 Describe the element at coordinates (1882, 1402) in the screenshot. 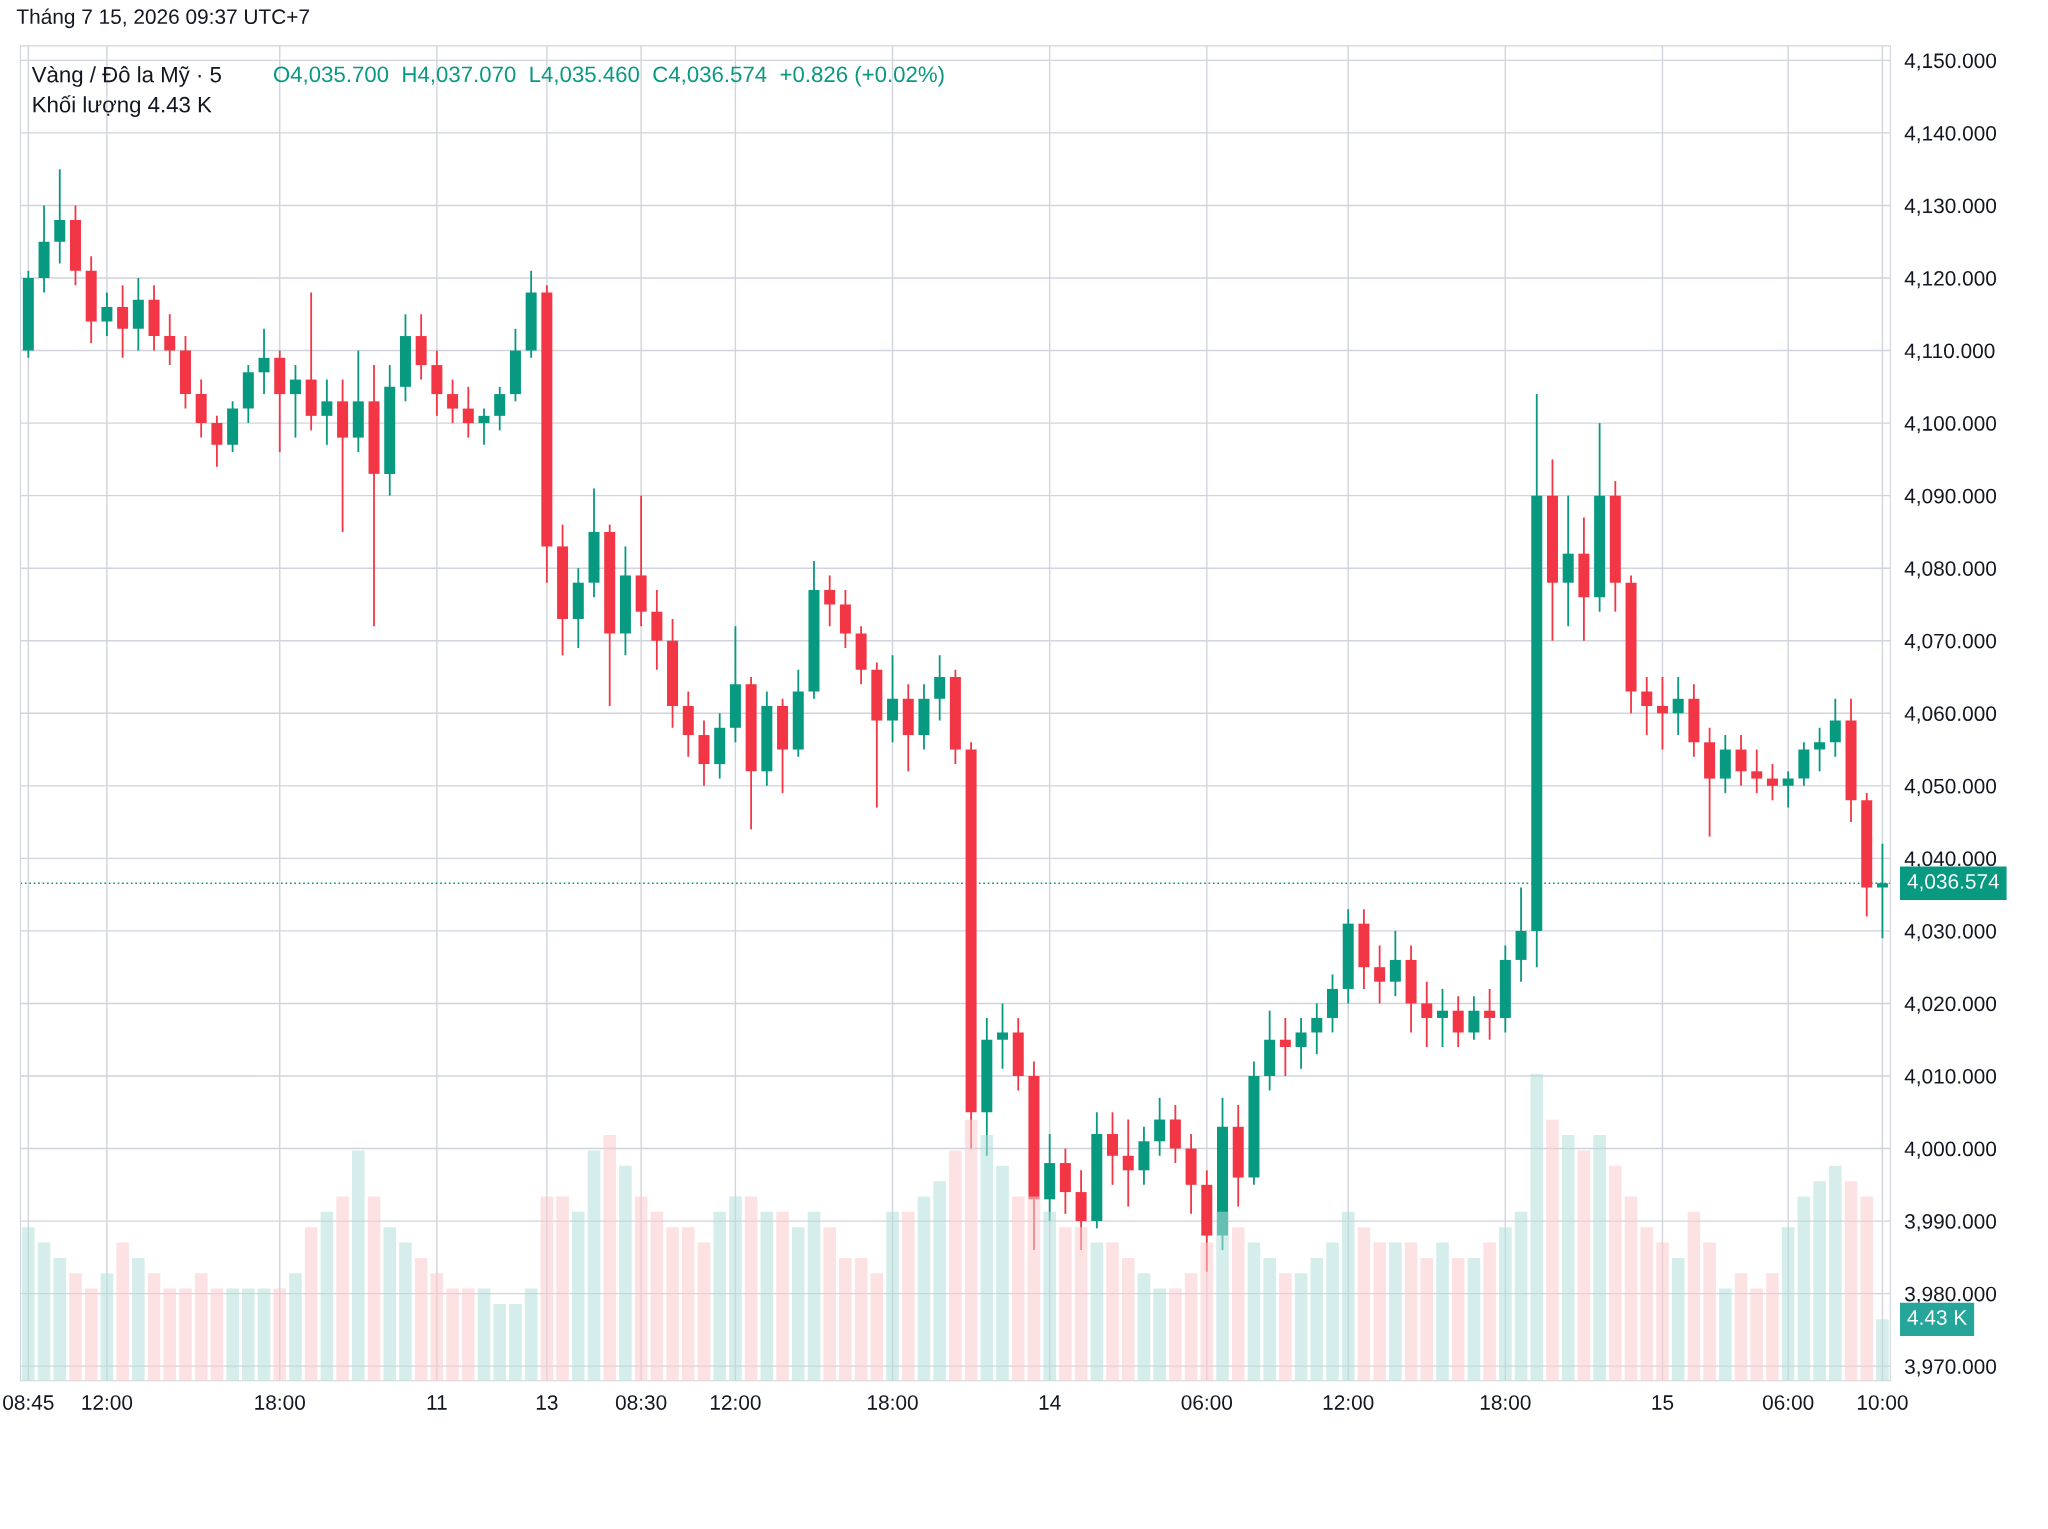

I see `x-tick-label: 10:00` at that location.